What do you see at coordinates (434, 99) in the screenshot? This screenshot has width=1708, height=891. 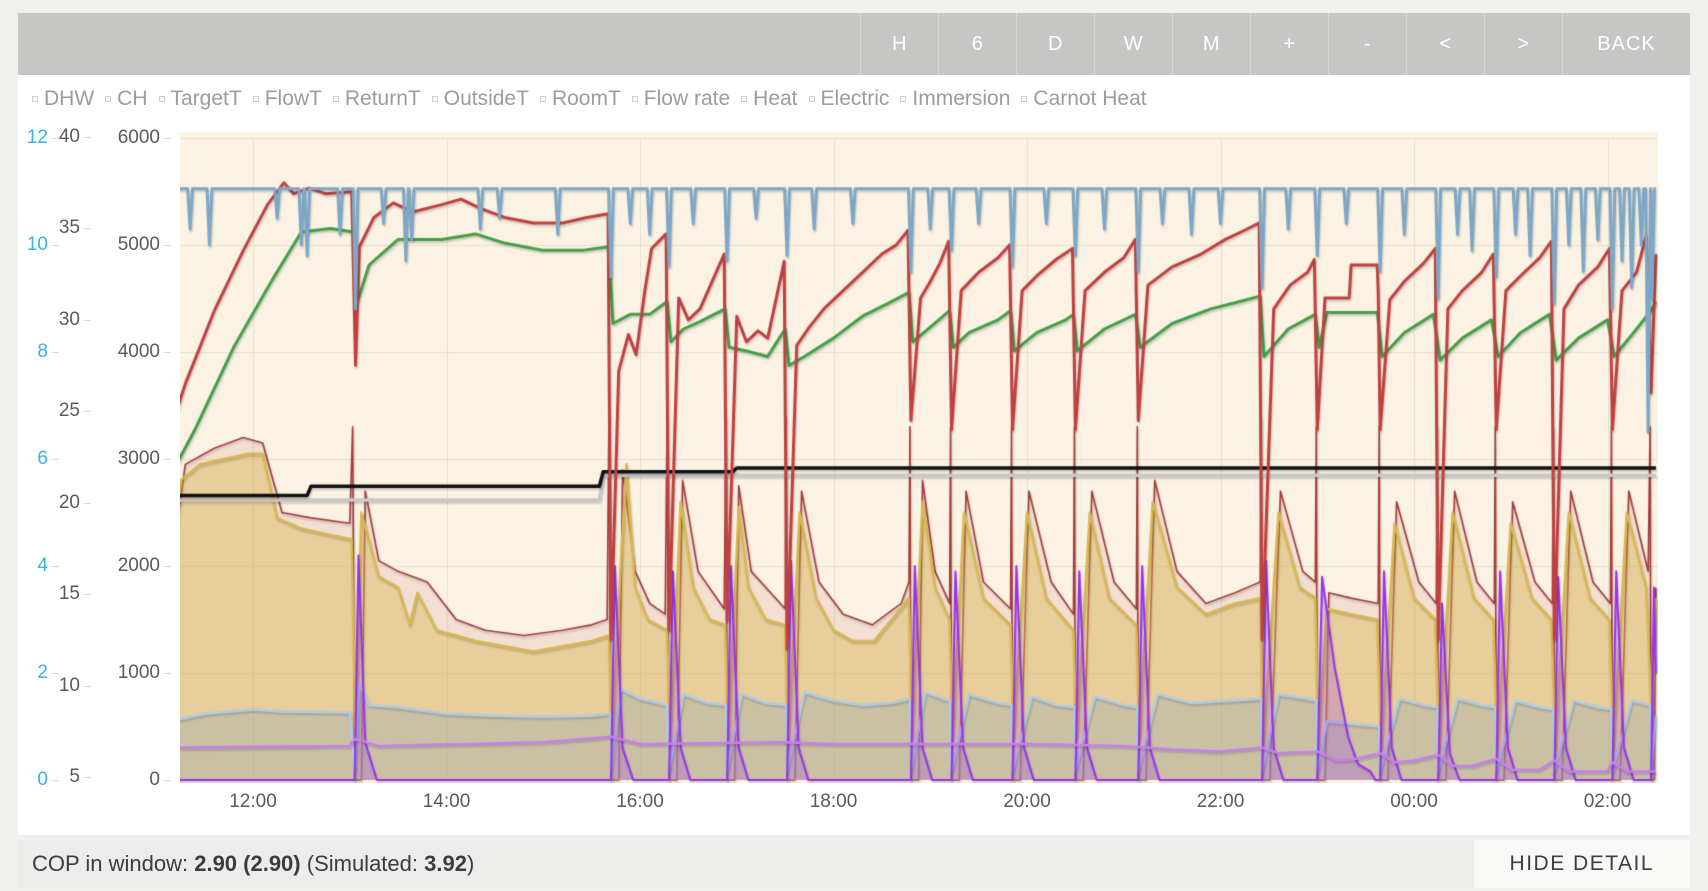 I see `legend-swatch-outsidet` at bounding box center [434, 99].